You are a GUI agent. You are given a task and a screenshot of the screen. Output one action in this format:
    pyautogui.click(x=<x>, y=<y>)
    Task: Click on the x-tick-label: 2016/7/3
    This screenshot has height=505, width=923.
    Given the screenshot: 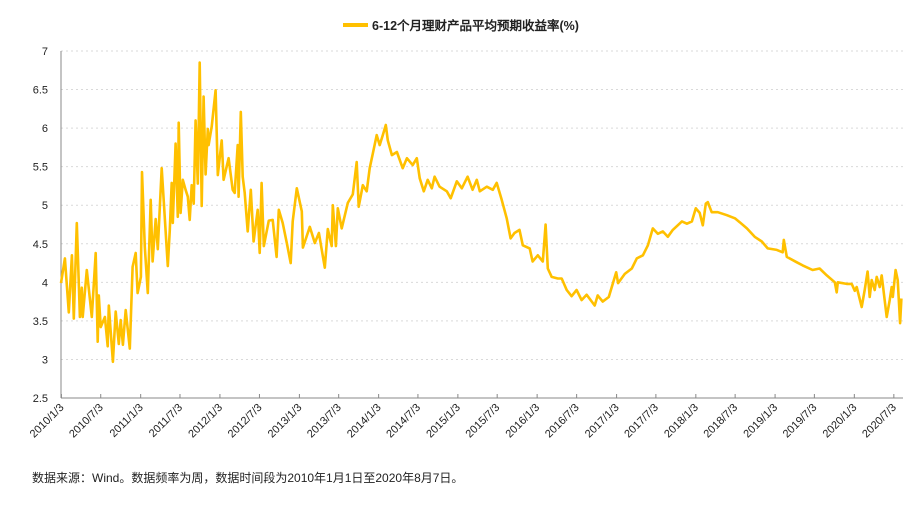 What is the action you would take?
    pyautogui.click(x=562, y=421)
    